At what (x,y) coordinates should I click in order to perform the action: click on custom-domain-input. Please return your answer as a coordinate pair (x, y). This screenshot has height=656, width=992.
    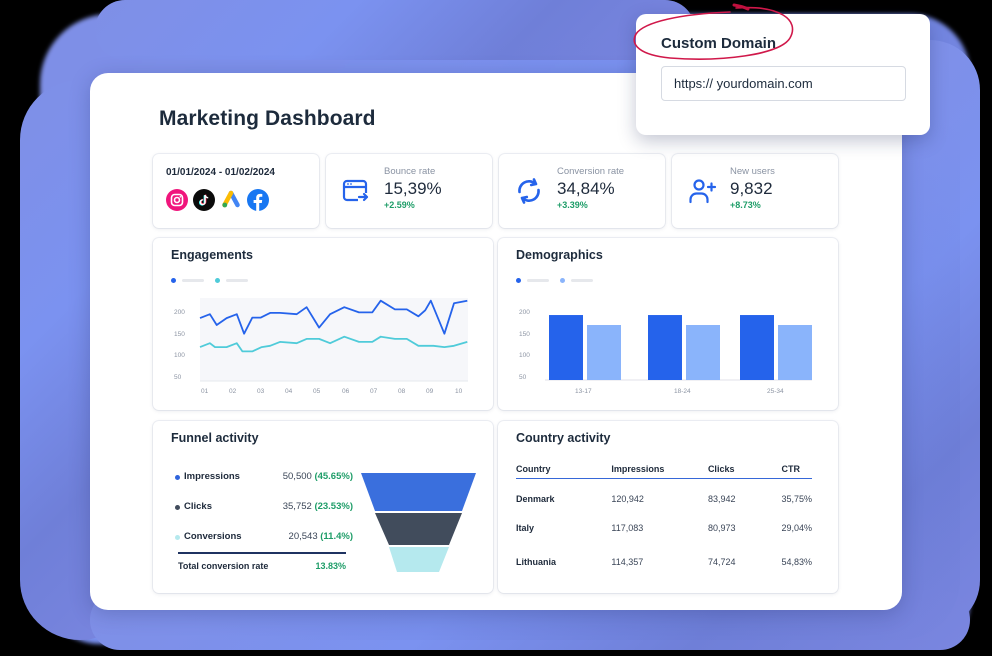
    Looking at the image, I should click on (783, 83).